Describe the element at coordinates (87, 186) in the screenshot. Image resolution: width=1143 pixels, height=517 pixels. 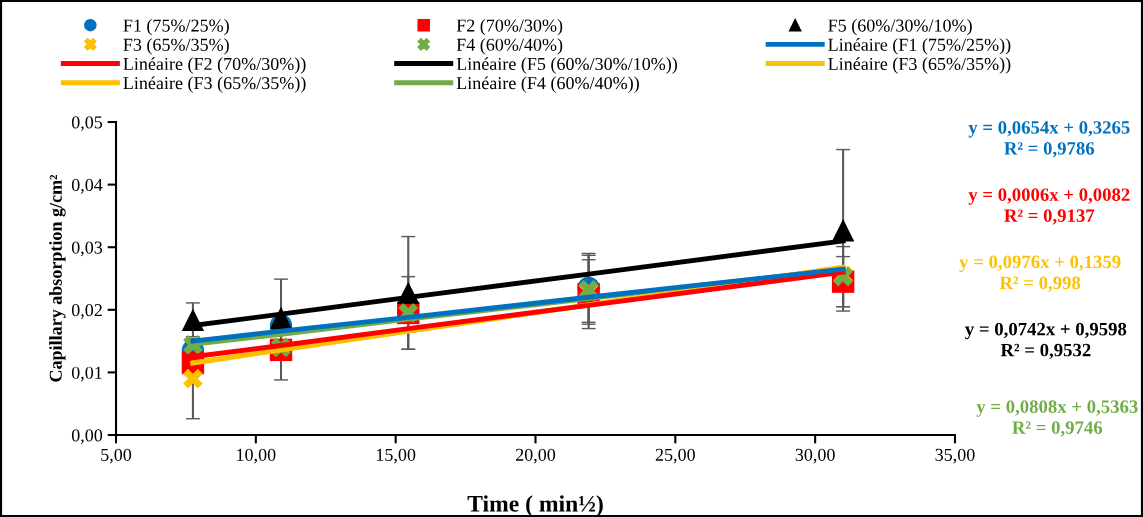
I see `y-tick-label: 0,04` at that location.